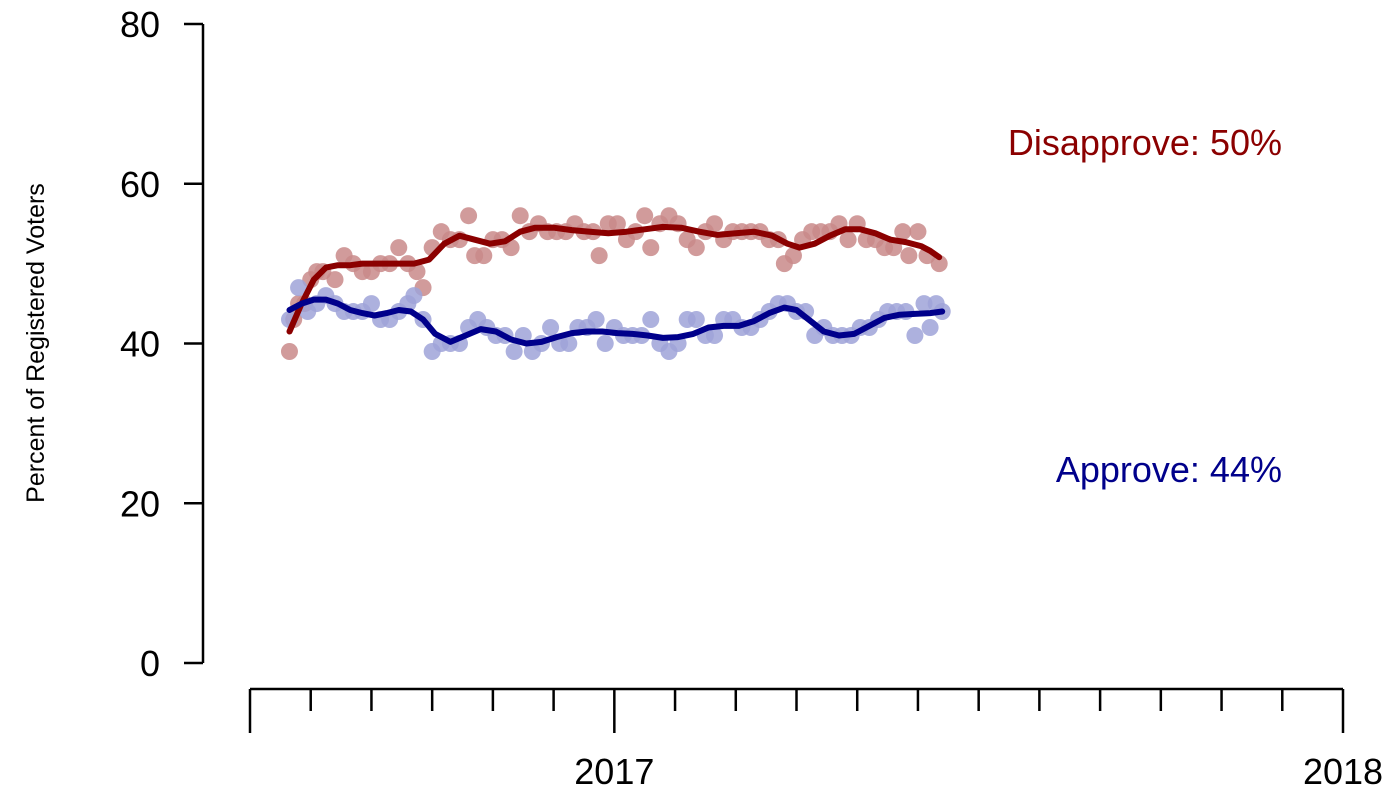  What do you see at coordinates (140, 24) in the screenshot?
I see `y-tick-label: 80` at bounding box center [140, 24].